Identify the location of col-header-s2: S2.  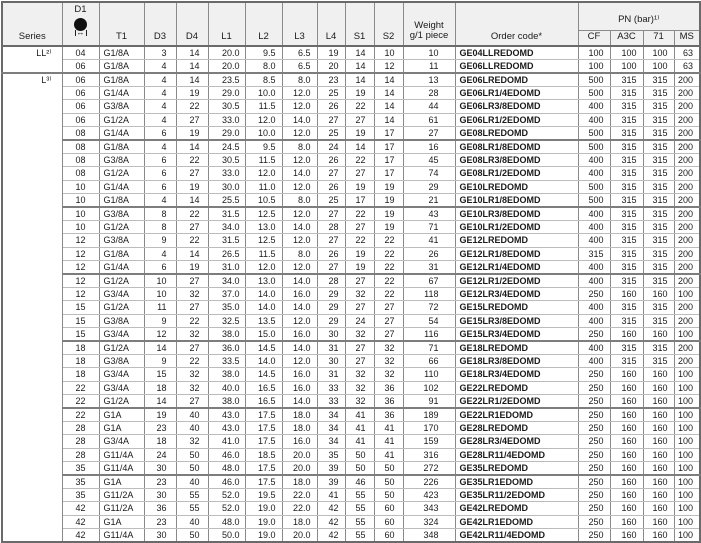
(388, 23).